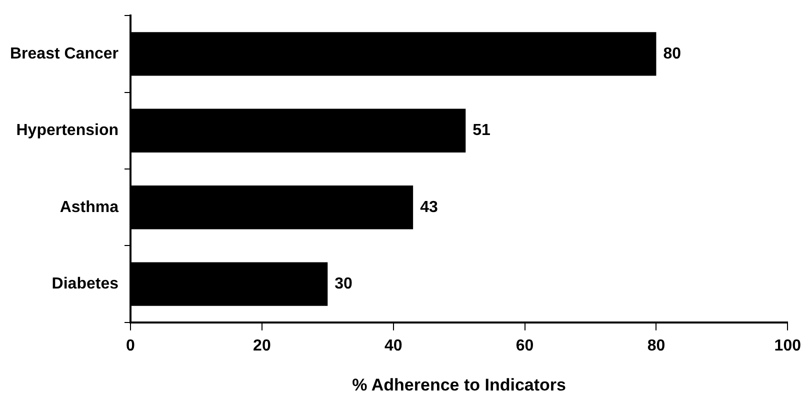  I want to click on data-label: 80, so click(672, 53).